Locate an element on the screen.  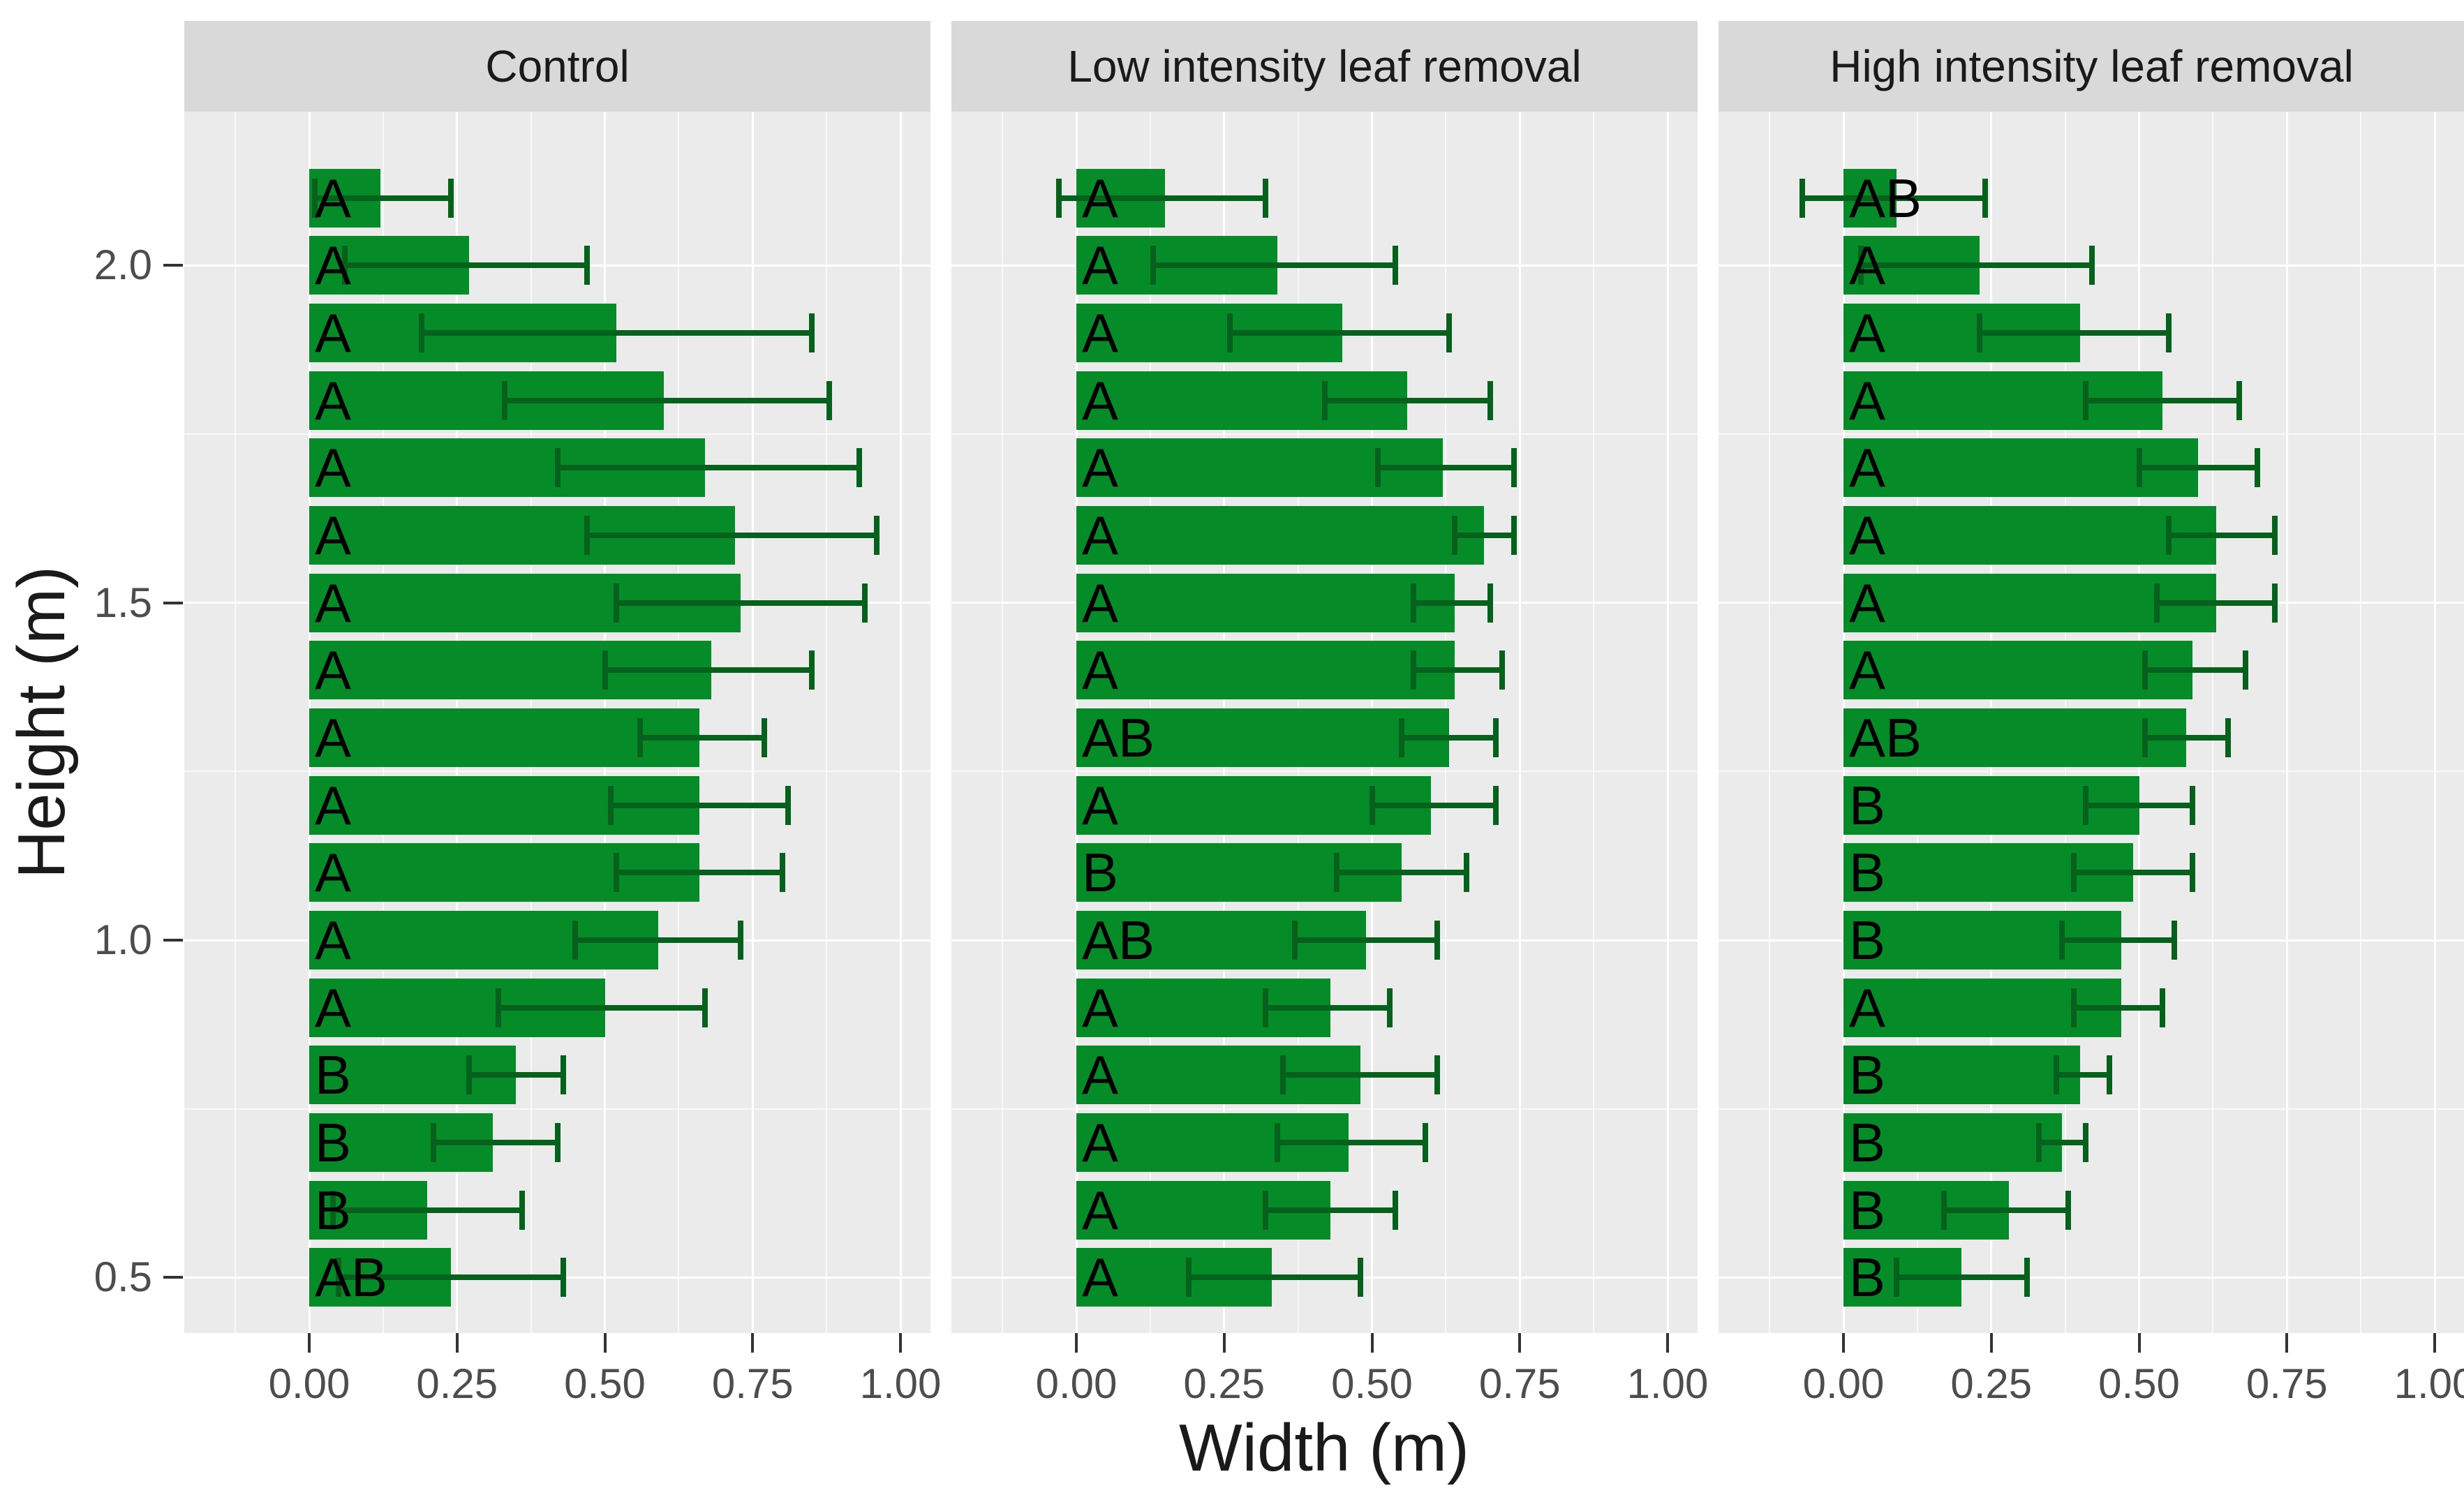
y-axis-tick-label: 0.5 is located at coordinates (123, 1277).